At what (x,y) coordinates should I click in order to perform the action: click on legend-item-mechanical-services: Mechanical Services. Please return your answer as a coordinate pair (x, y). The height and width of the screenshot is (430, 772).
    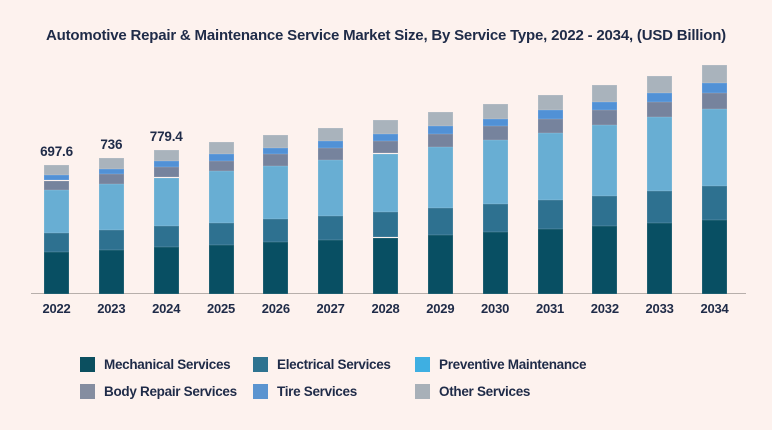
    Looking at the image, I should click on (155, 364).